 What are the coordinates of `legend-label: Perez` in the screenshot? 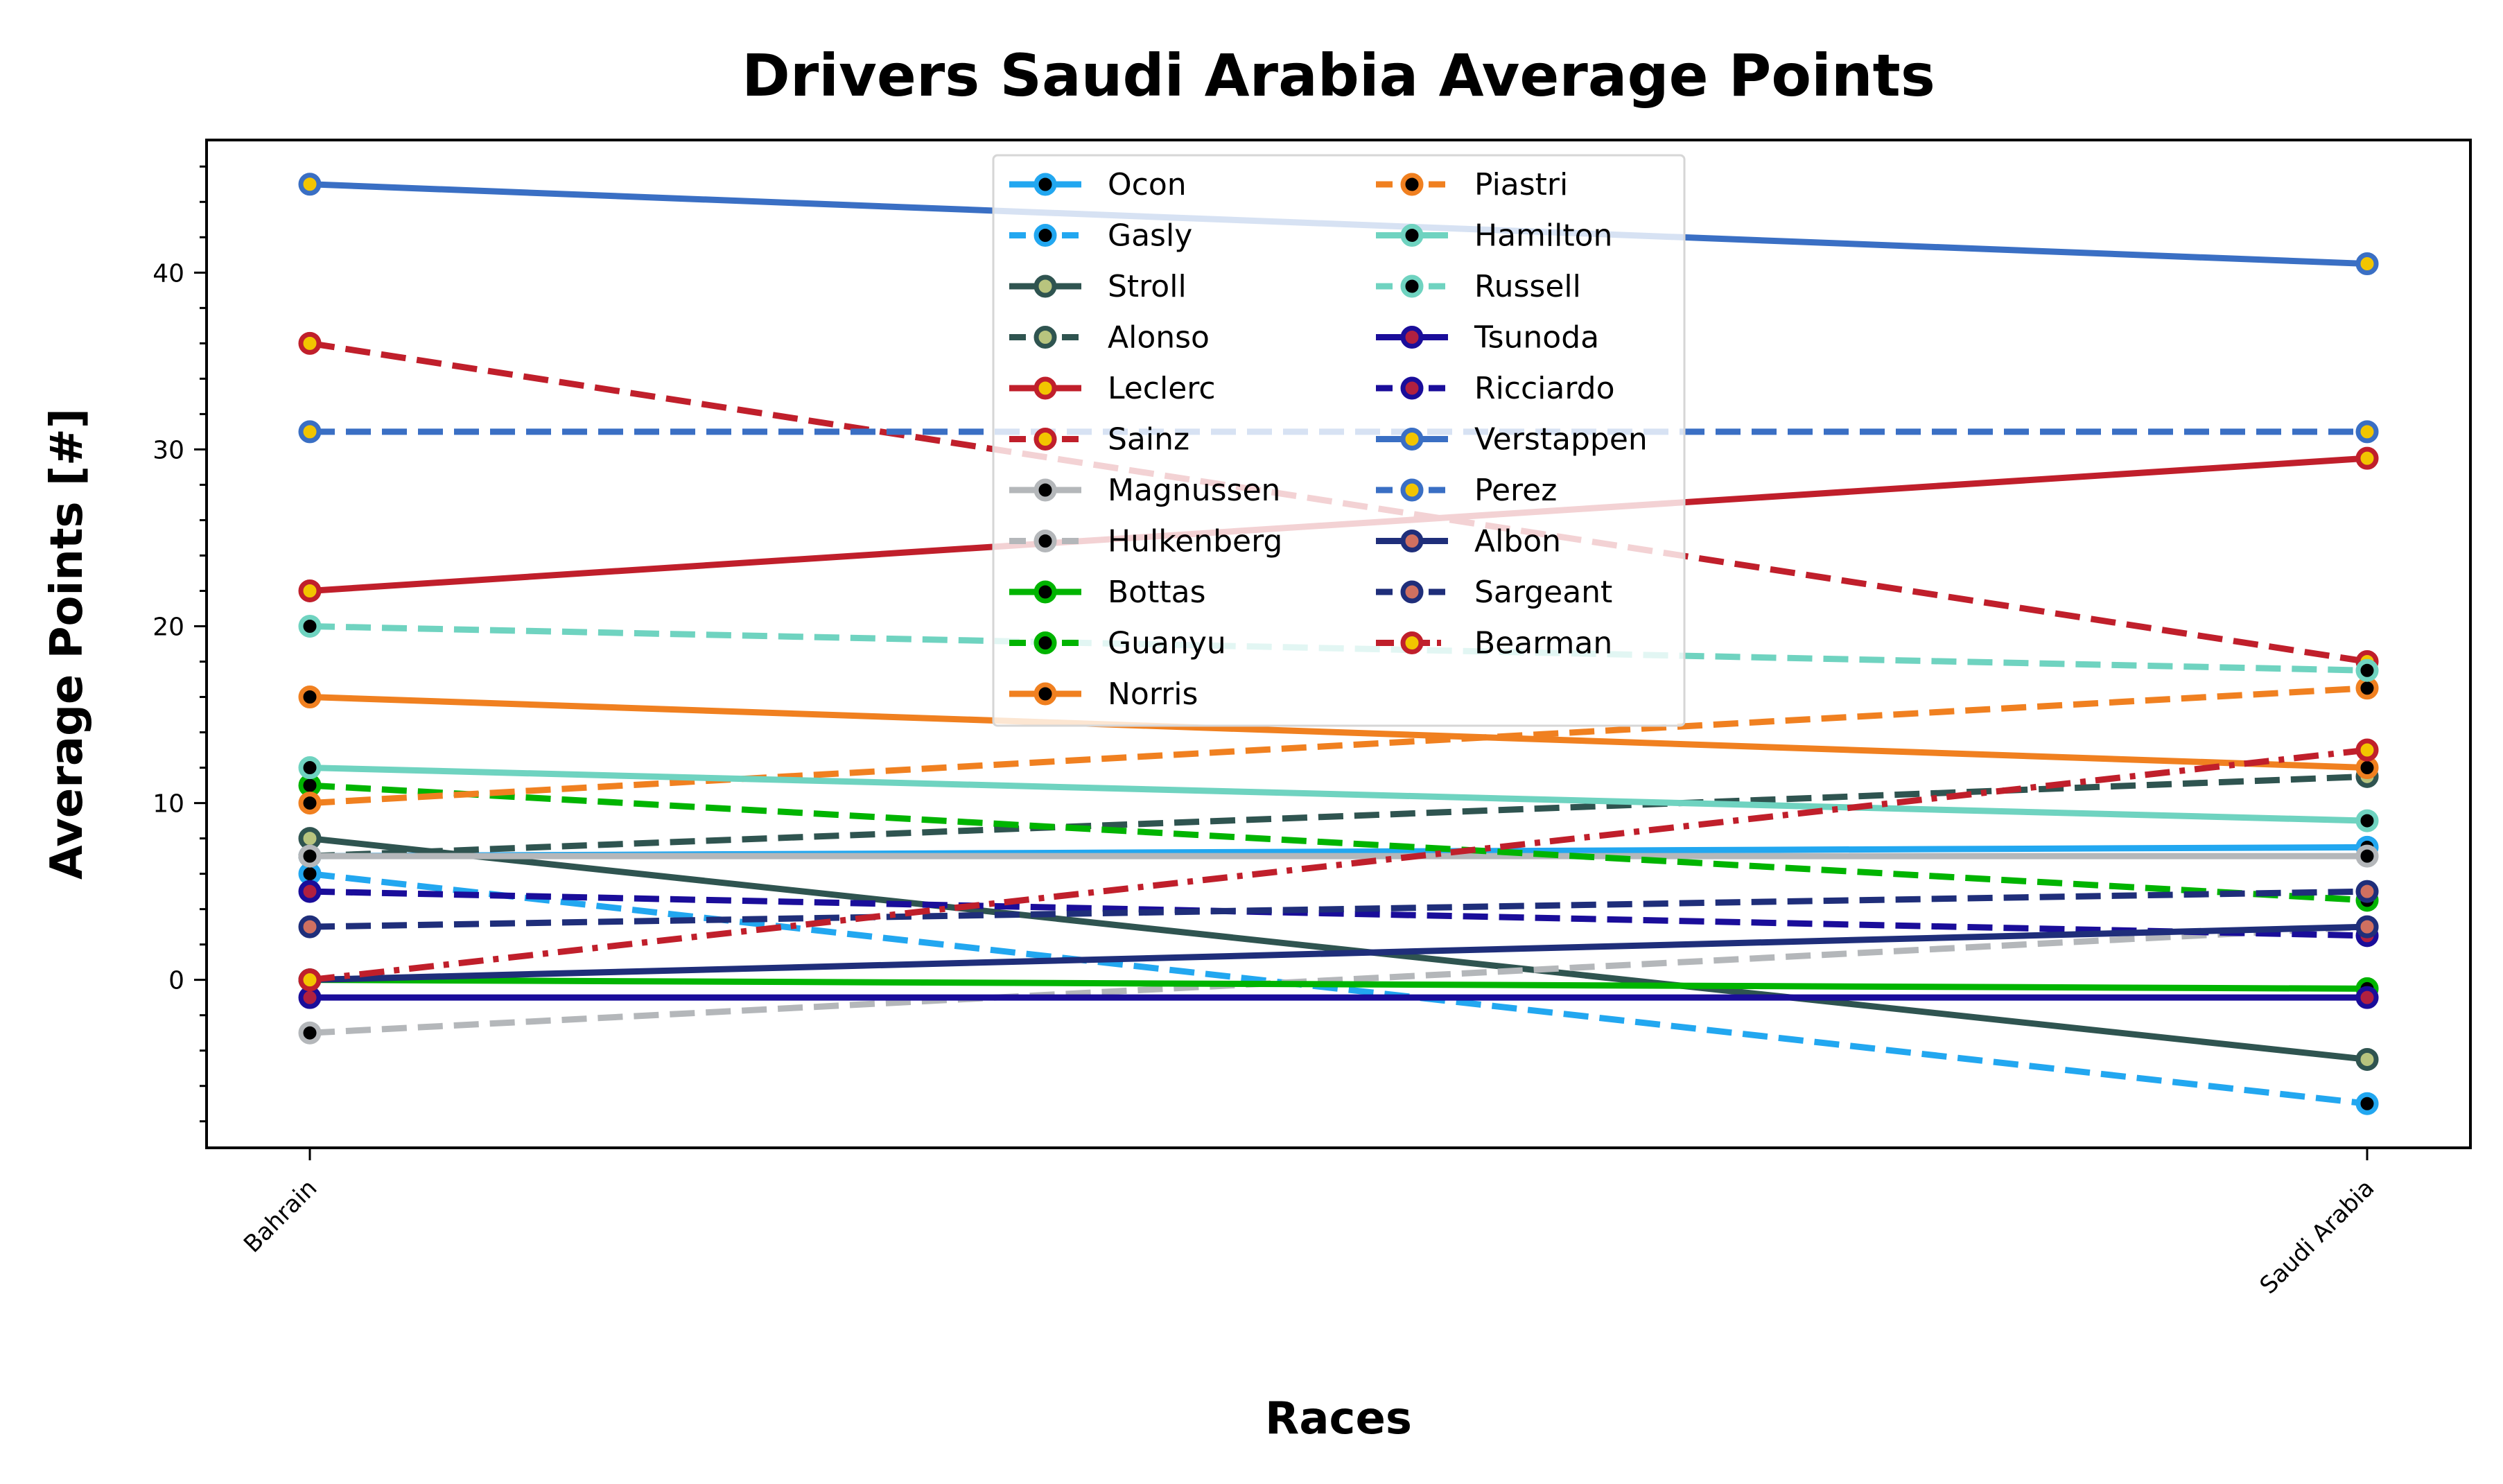 It's located at (1516, 490).